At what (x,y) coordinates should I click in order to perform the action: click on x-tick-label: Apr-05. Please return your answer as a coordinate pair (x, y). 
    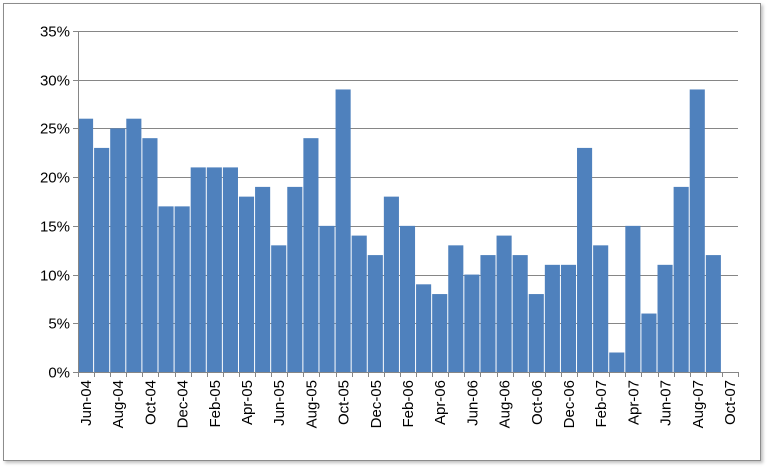
    Looking at the image, I should click on (247, 402).